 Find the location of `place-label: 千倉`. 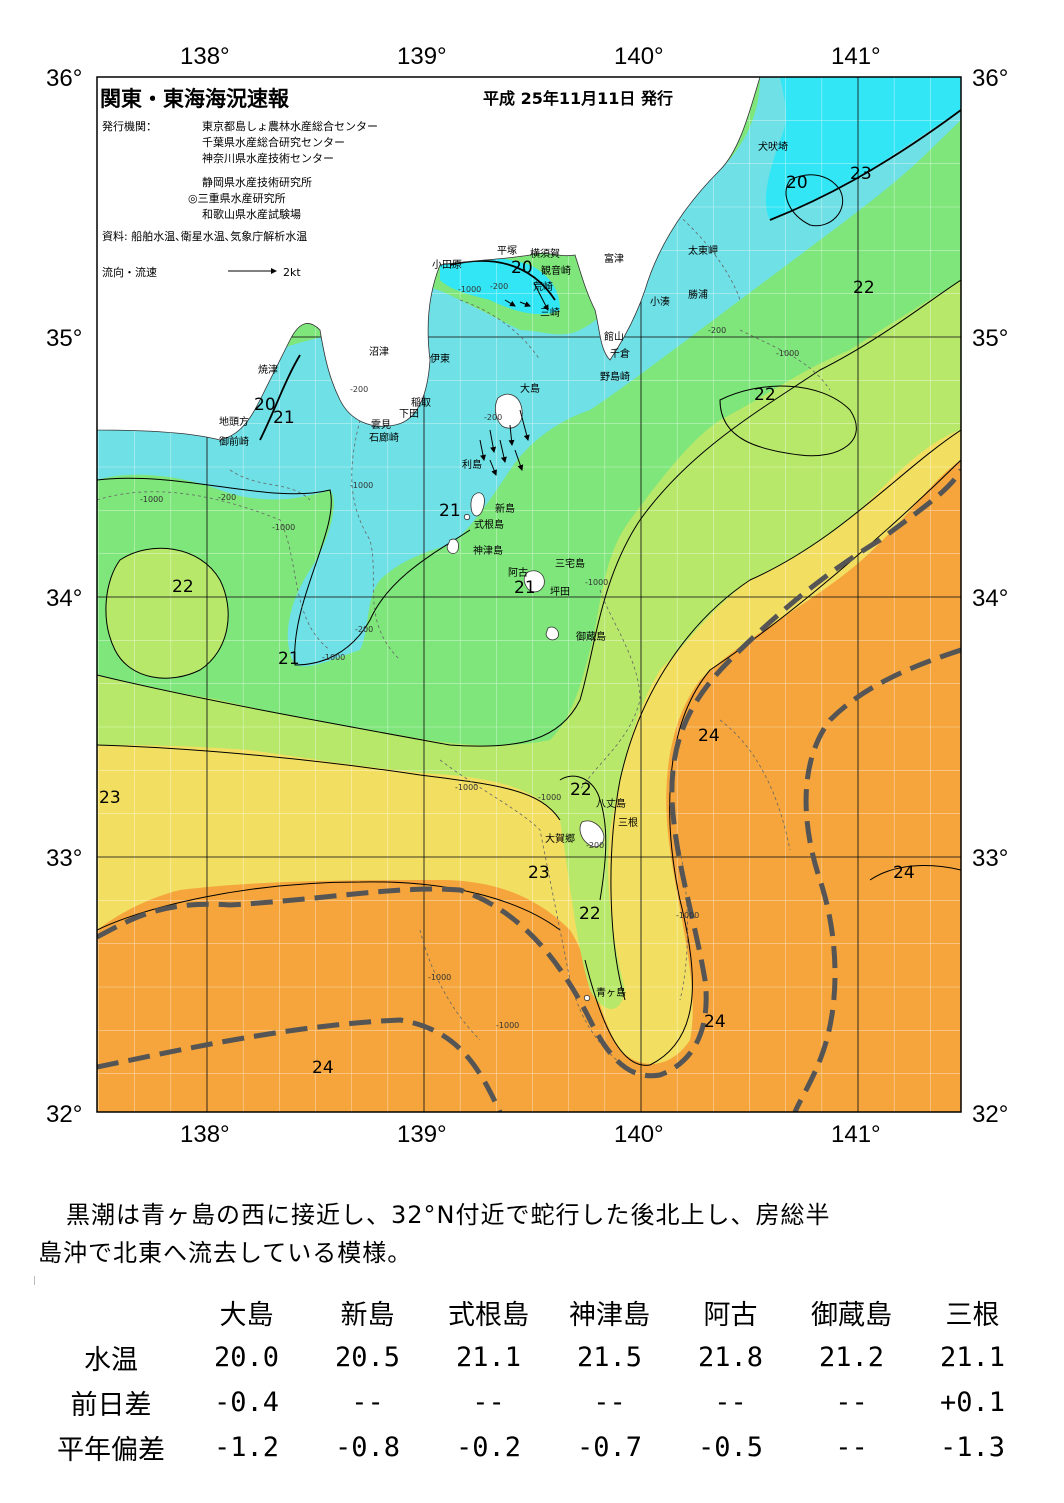

place-label: 千倉 is located at coordinates (620, 353).